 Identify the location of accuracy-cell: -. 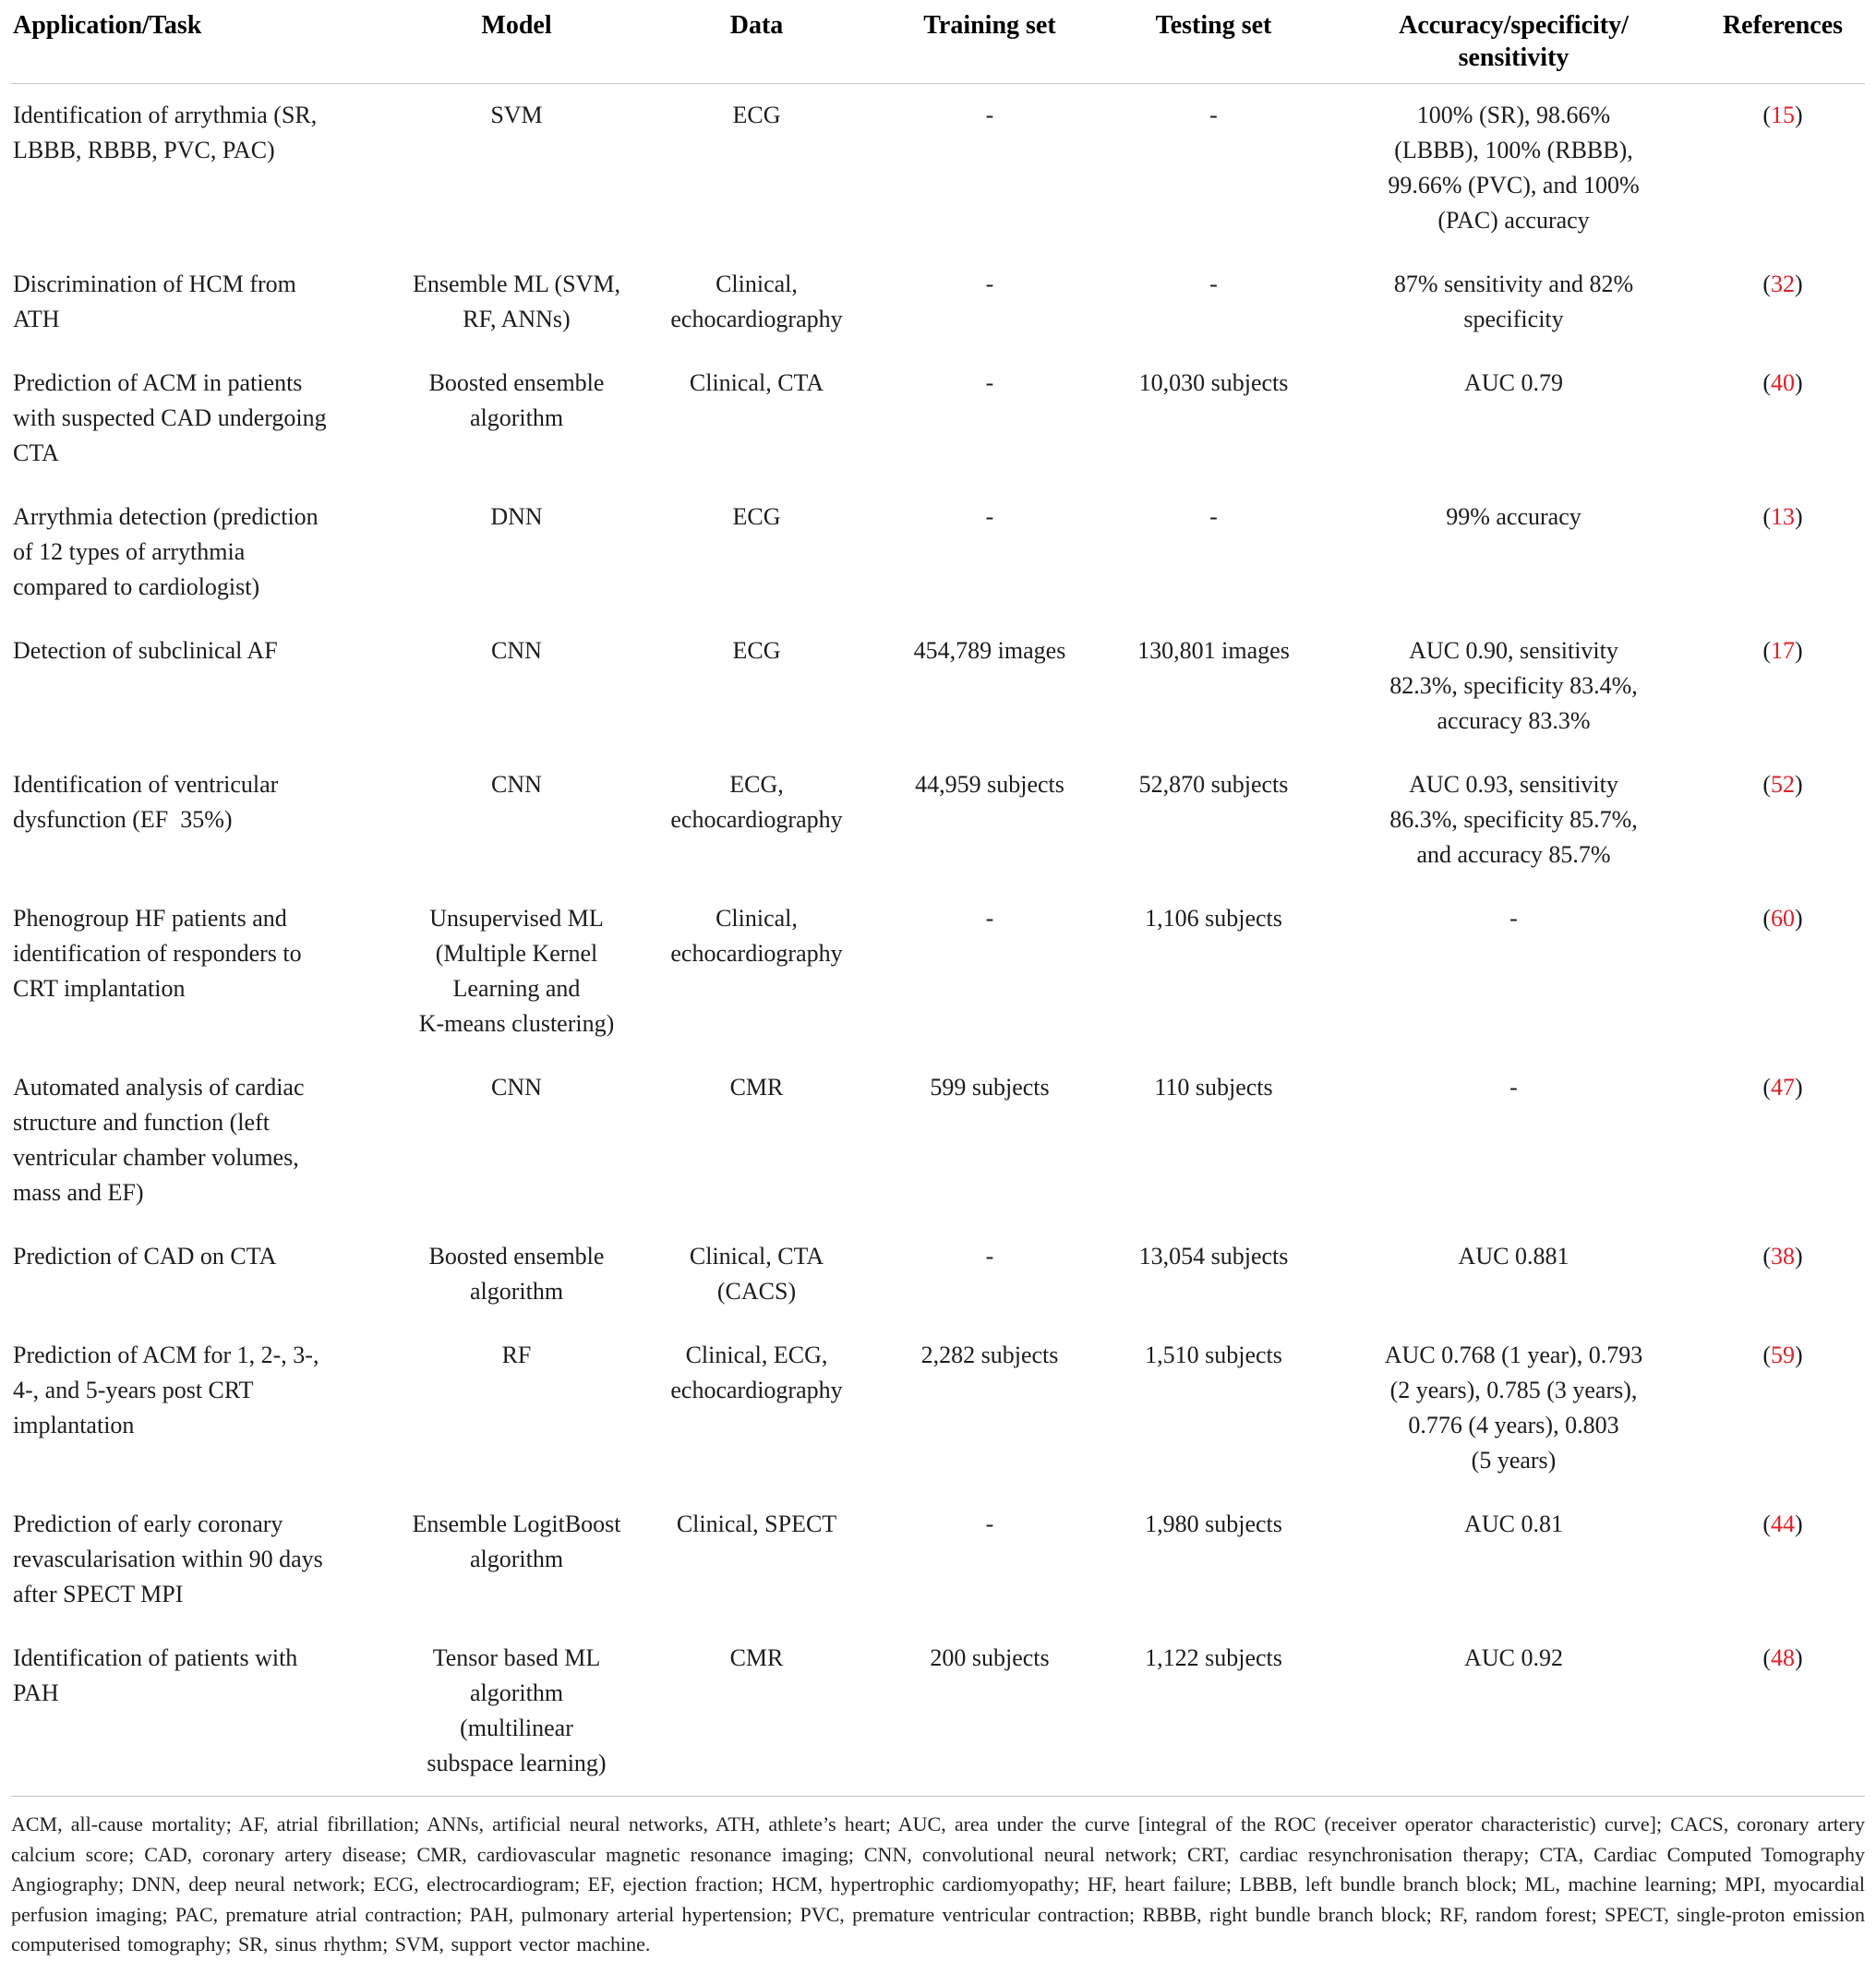
(1513, 1087).